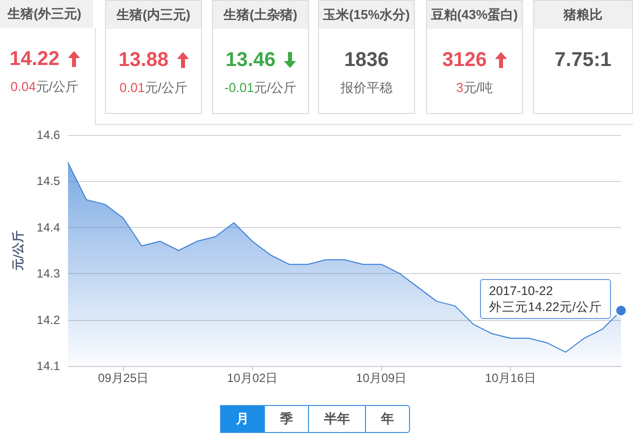 The image size is (633, 439). What do you see at coordinates (366, 15) in the screenshot?
I see `category-label: 玉米(15%水分)` at bounding box center [366, 15].